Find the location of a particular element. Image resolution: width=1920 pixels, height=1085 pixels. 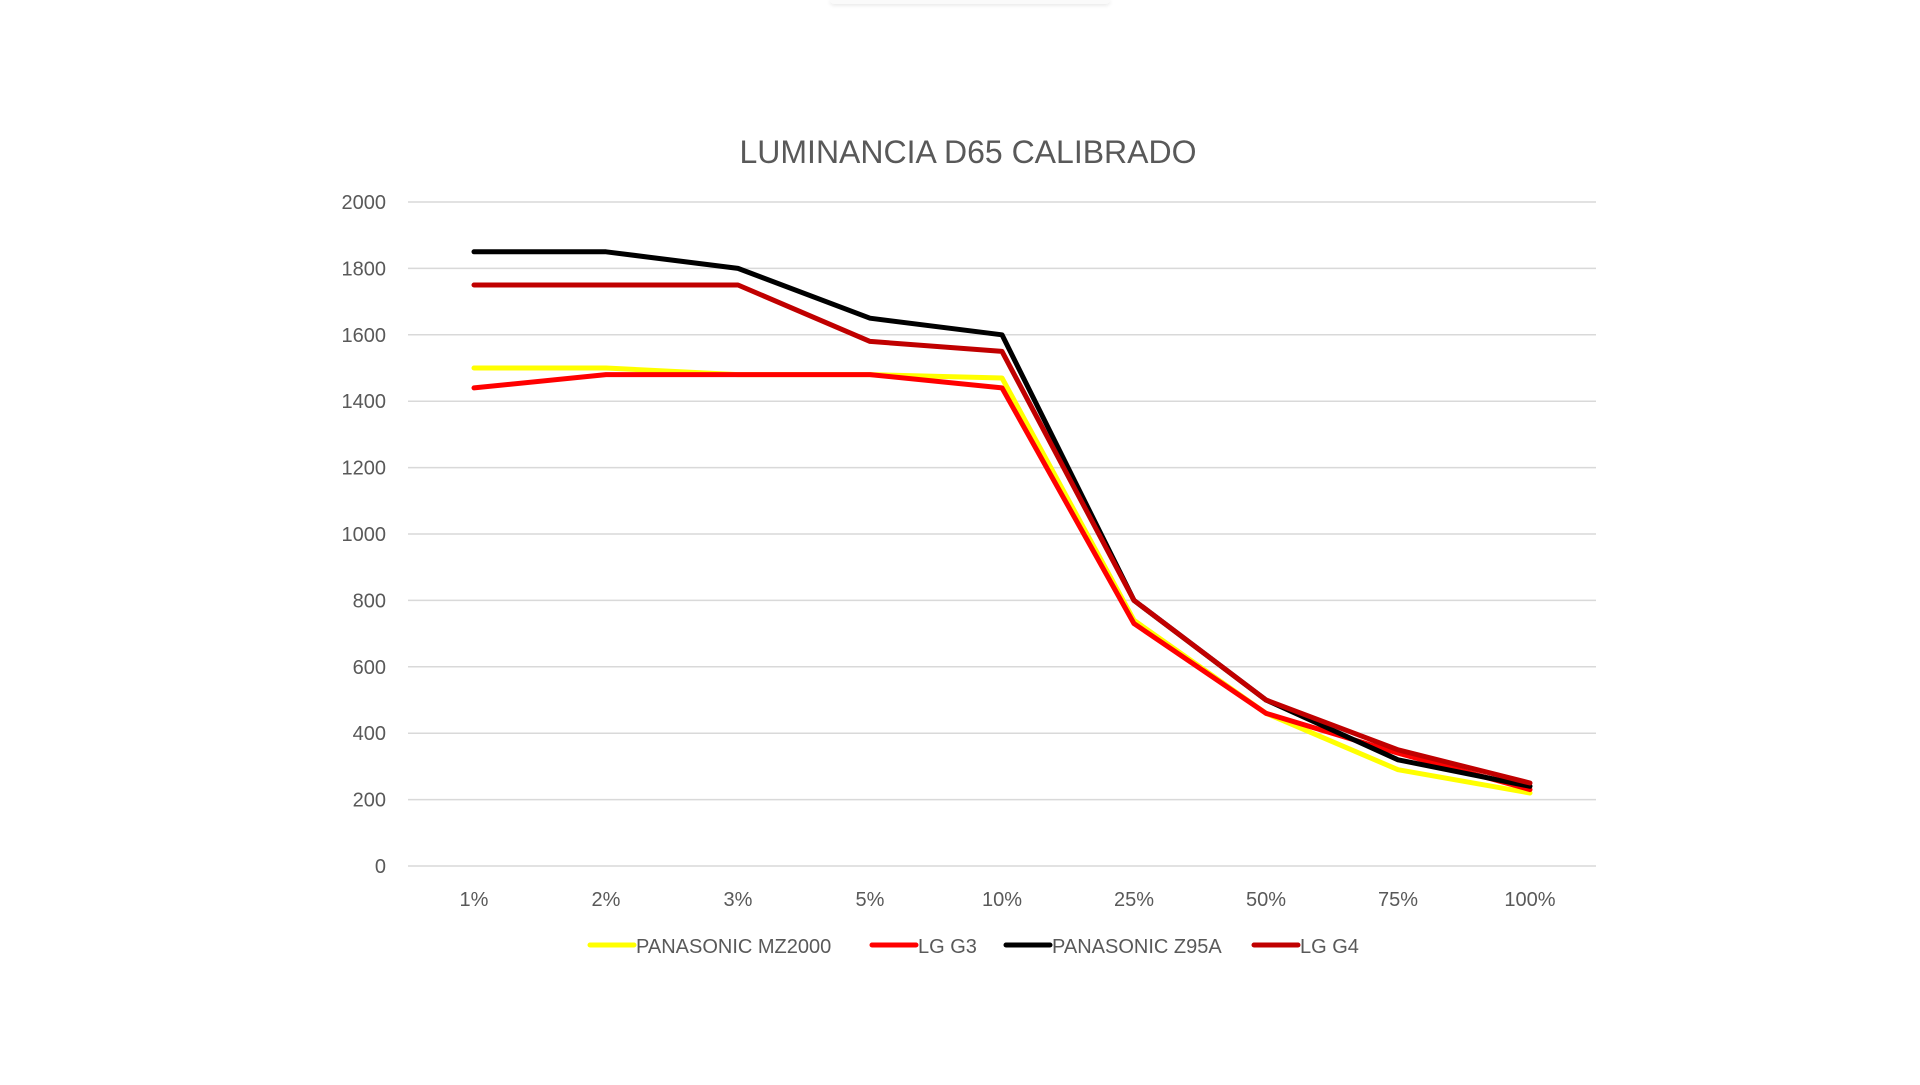

y-tick-label: 1600 is located at coordinates (364, 336).